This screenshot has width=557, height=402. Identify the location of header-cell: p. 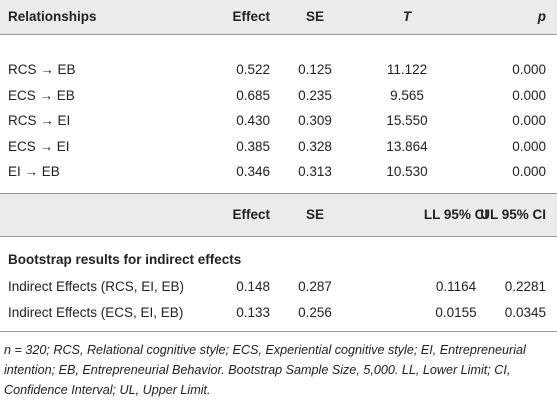
(541, 16).